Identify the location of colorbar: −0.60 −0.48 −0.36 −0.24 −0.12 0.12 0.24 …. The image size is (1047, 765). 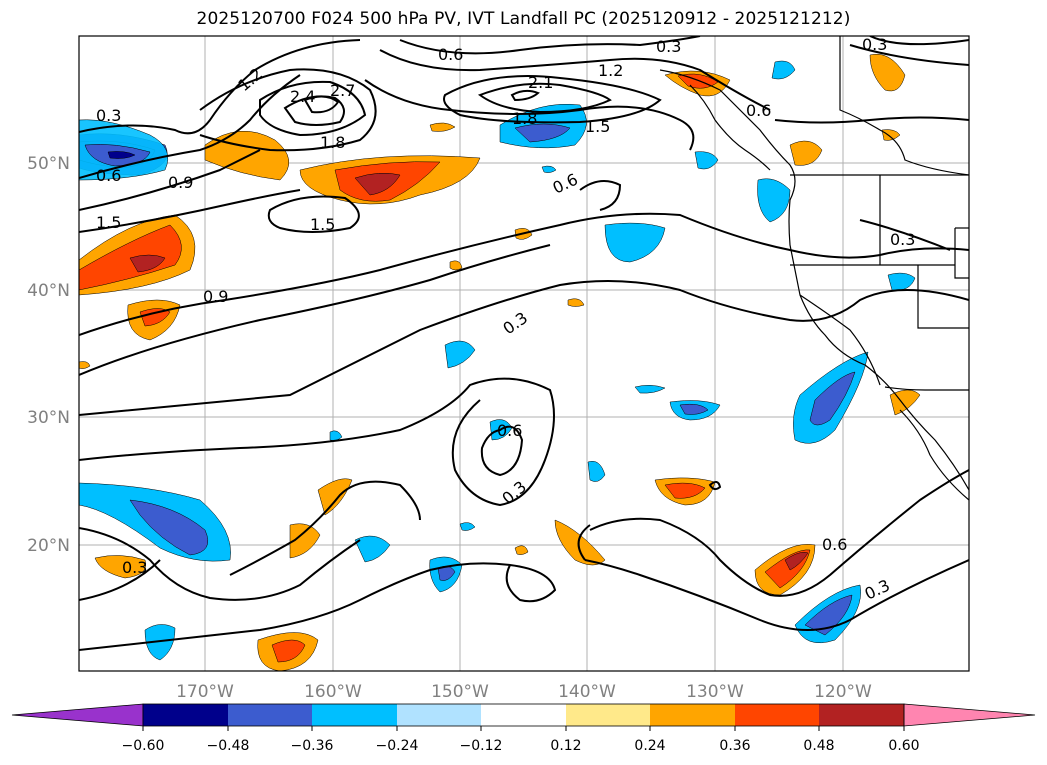
(523, 728).